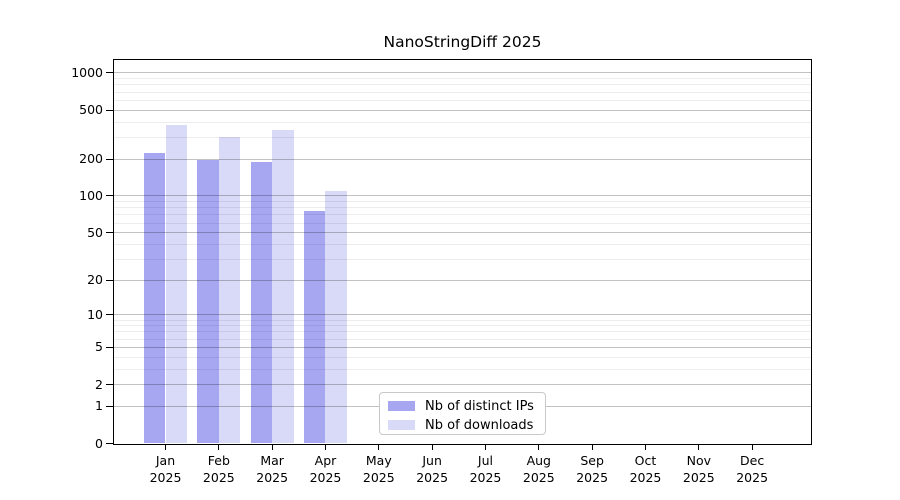 This screenshot has width=900, height=500. What do you see at coordinates (645, 447) in the screenshot?
I see `x-tick-mark-oct-2025` at bounding box center [645, 447].